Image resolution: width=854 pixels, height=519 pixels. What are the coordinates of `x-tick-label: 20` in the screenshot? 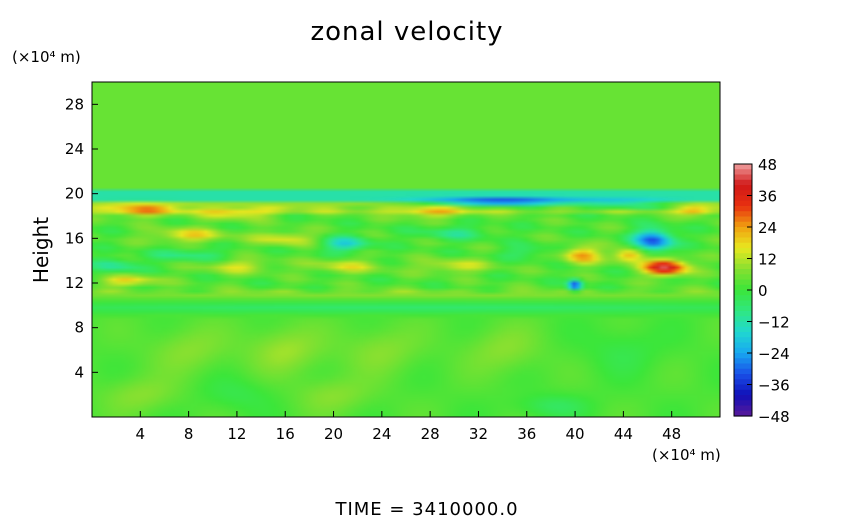 It's located at (333, 434).